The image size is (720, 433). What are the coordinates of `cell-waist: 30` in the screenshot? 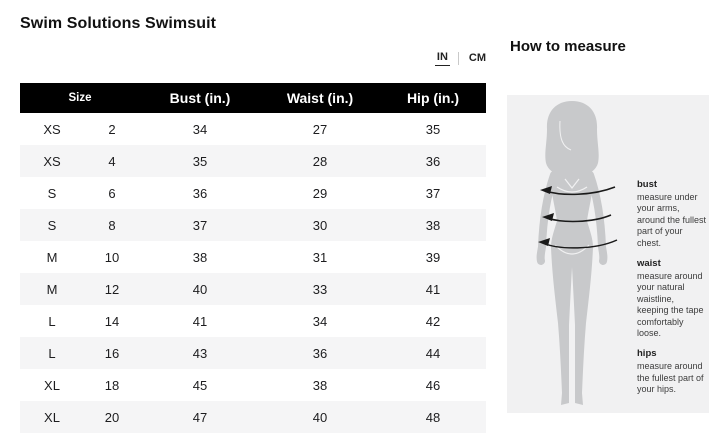 It's located at (320, 225).